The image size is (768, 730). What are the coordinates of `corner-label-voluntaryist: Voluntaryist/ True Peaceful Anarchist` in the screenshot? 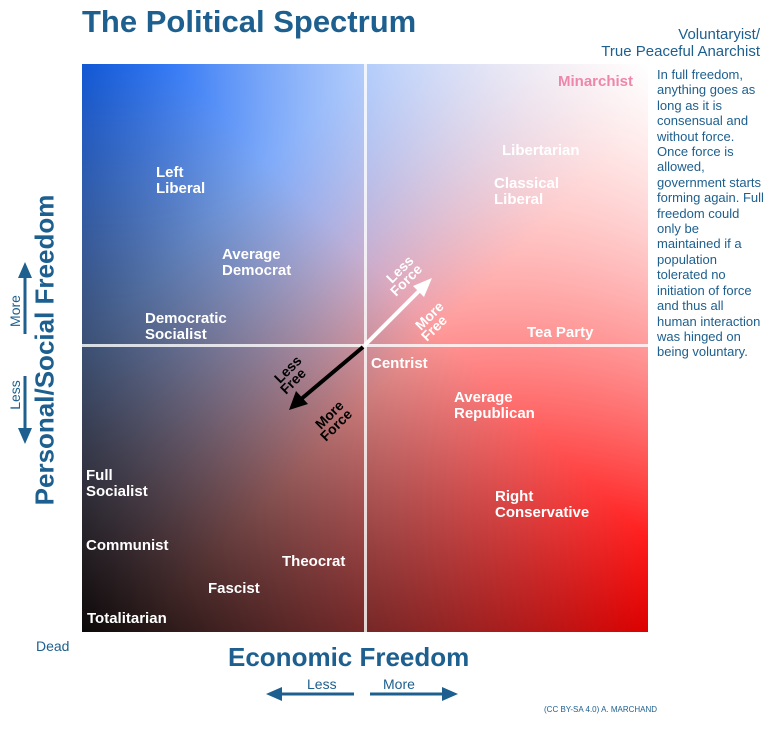 It's located at (654, 43).